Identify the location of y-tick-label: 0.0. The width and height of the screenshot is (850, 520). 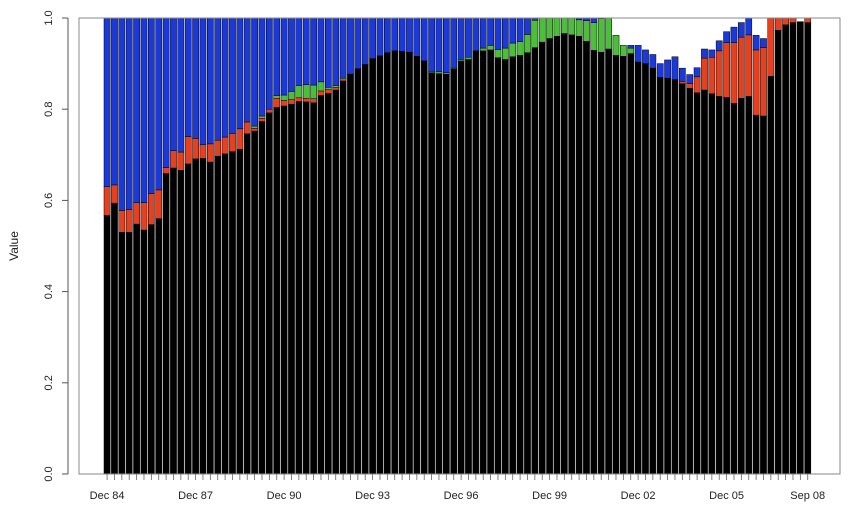
(49, 473).